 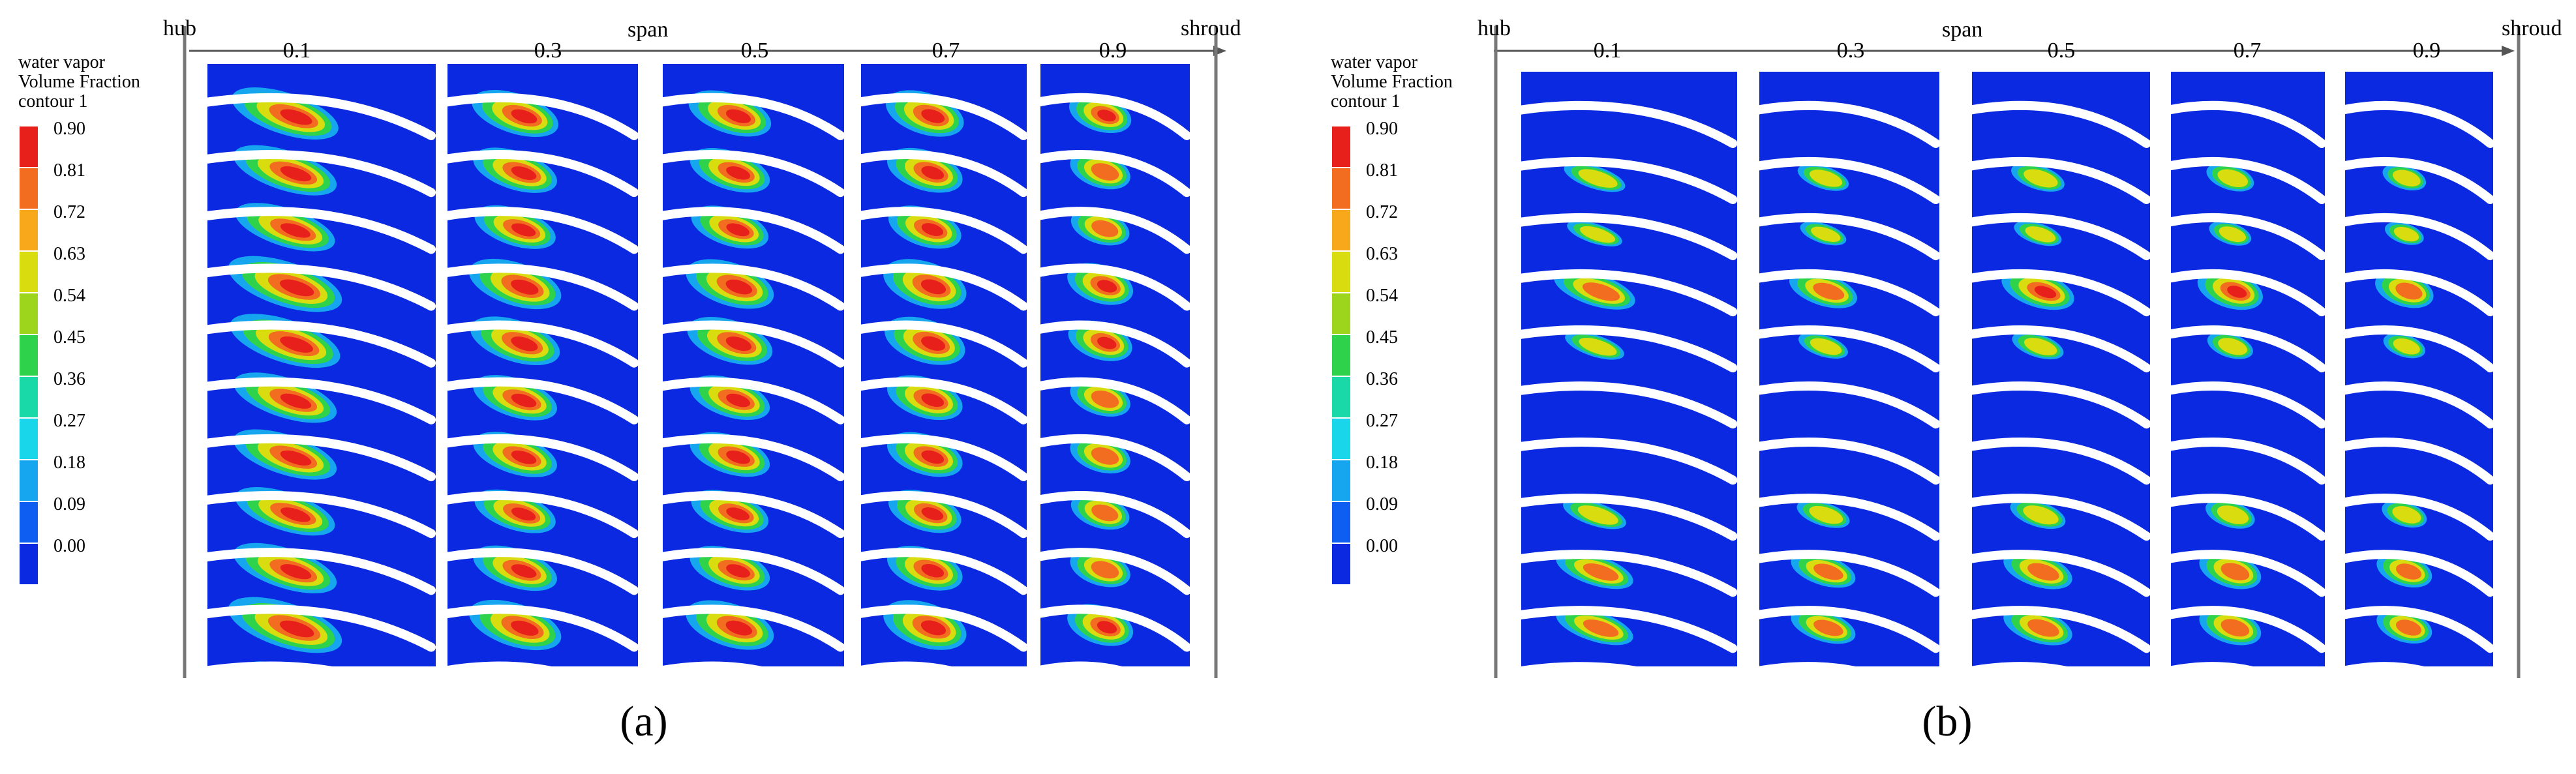 I want to click on legend-value-9: 0.09, so click(x=69, y=504).